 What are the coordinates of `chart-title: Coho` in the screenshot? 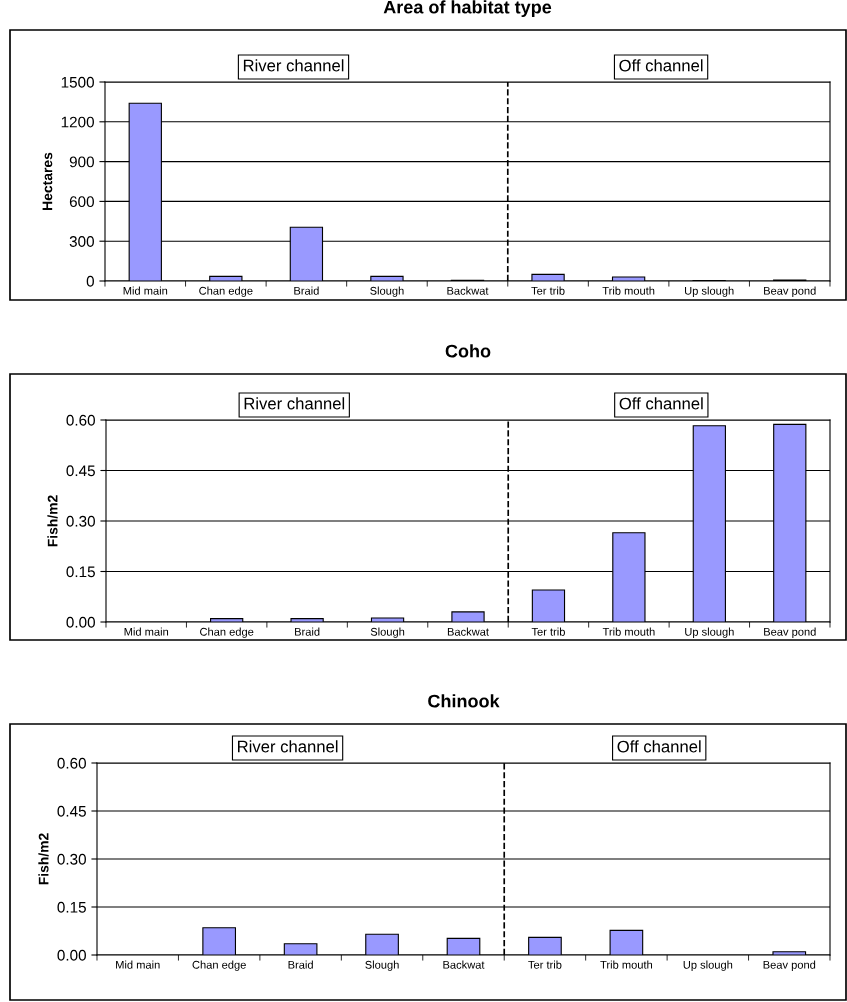 It's located at (468, 351).